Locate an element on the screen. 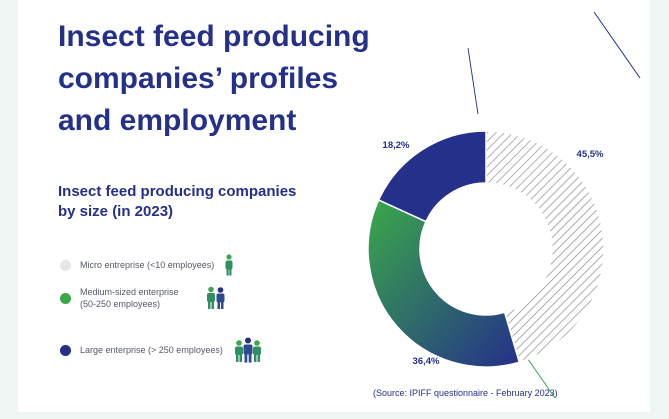 The width and height of the screenshot is (669, 419). legend-label-line: Medium-sized enterprise is located at coordinates (129, 292).